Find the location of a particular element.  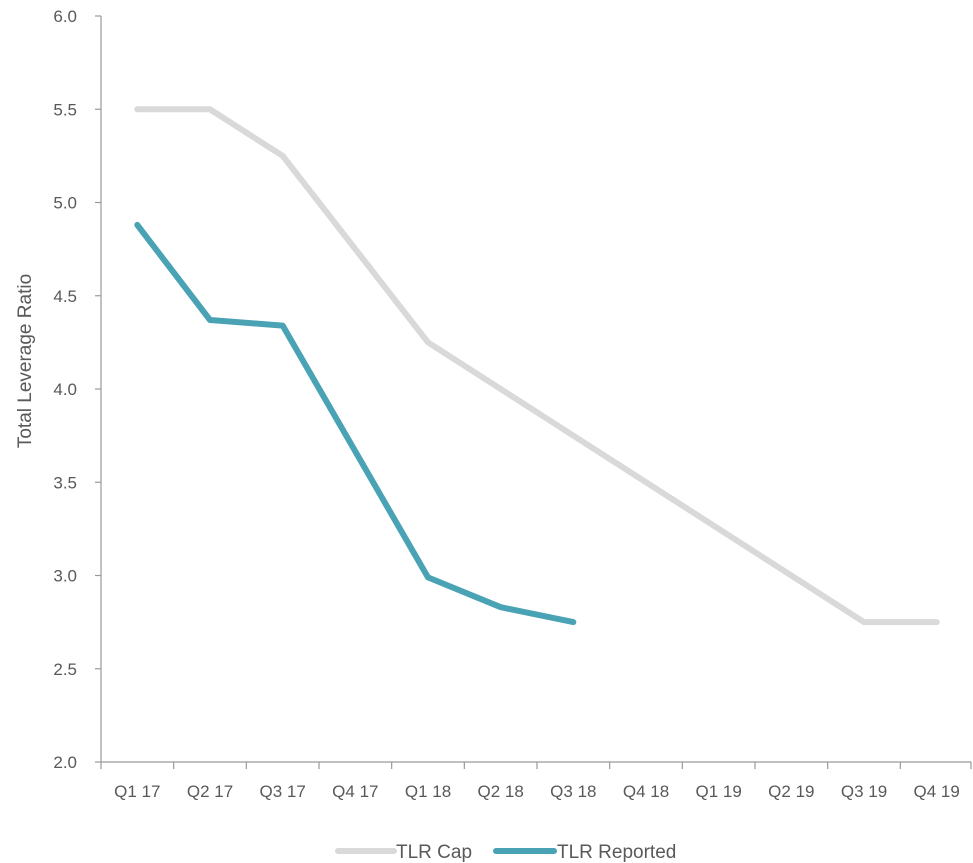

y-tick-label: 2.0 is located at coordinates (65, 762).